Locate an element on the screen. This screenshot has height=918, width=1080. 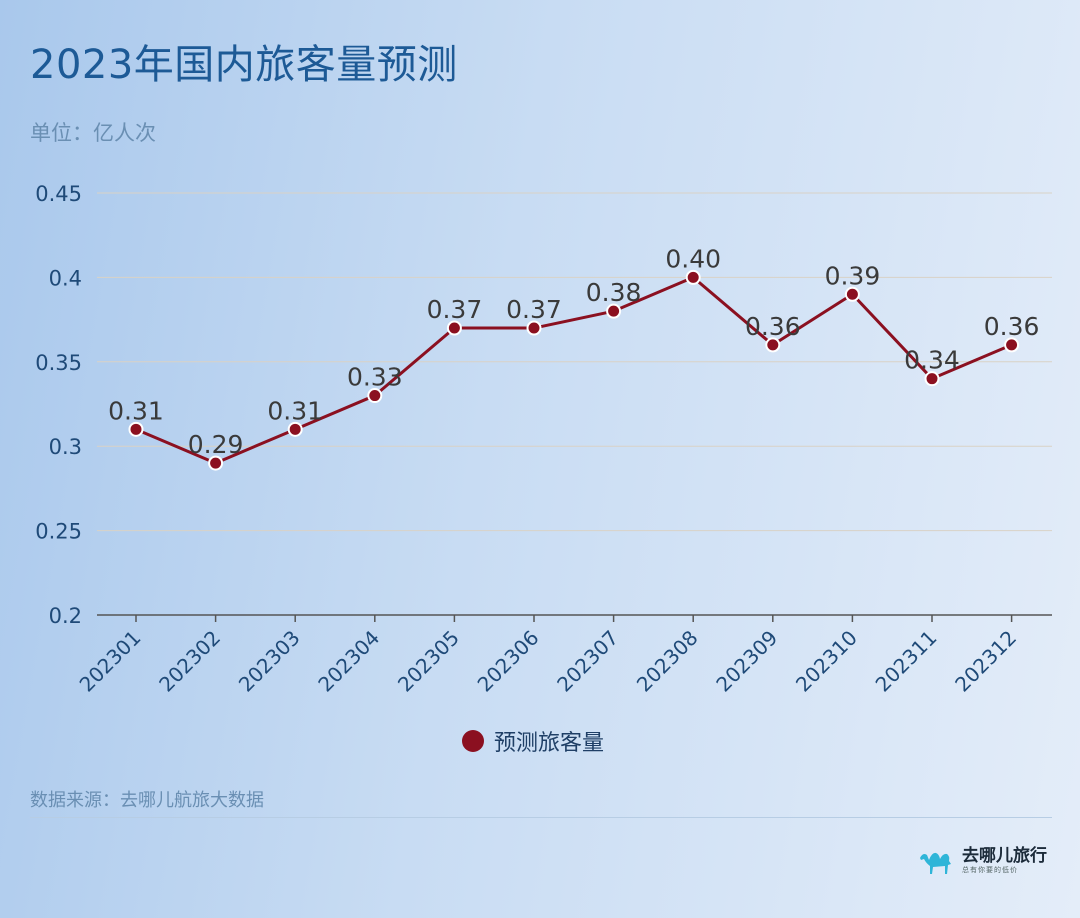
data-label: 0.29 is located at coordinates (216, 444).